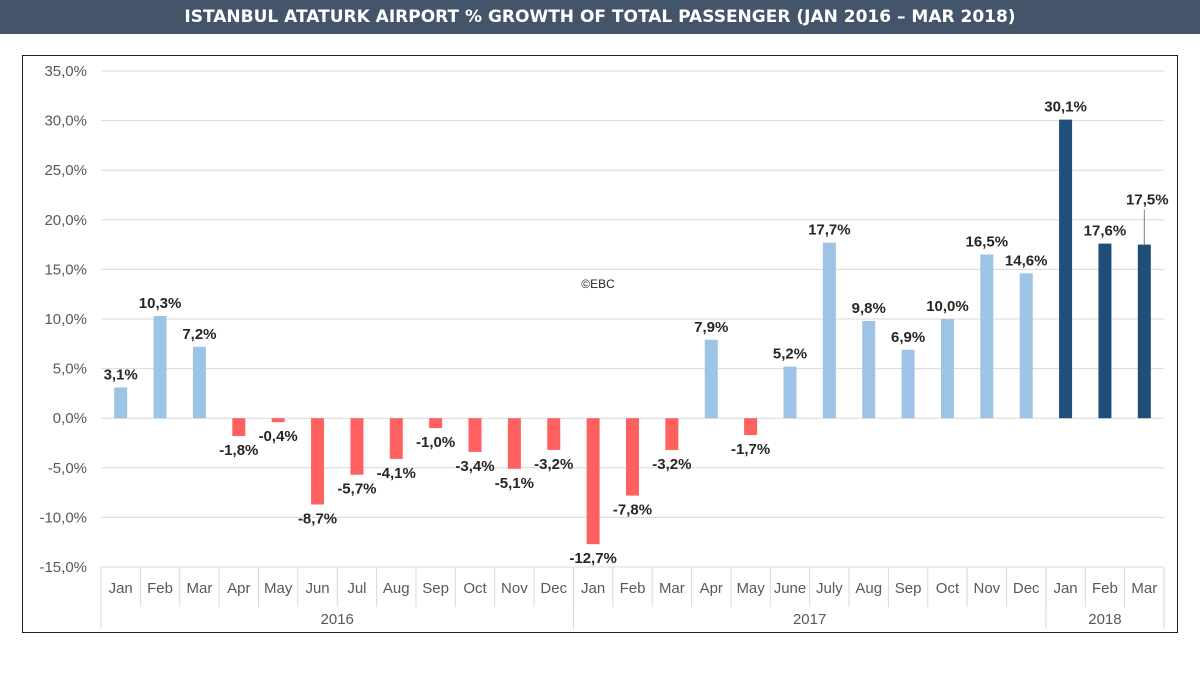 The image size is (1200, 675). I want to click on x-tick-label: Jul, so click(356, 588).